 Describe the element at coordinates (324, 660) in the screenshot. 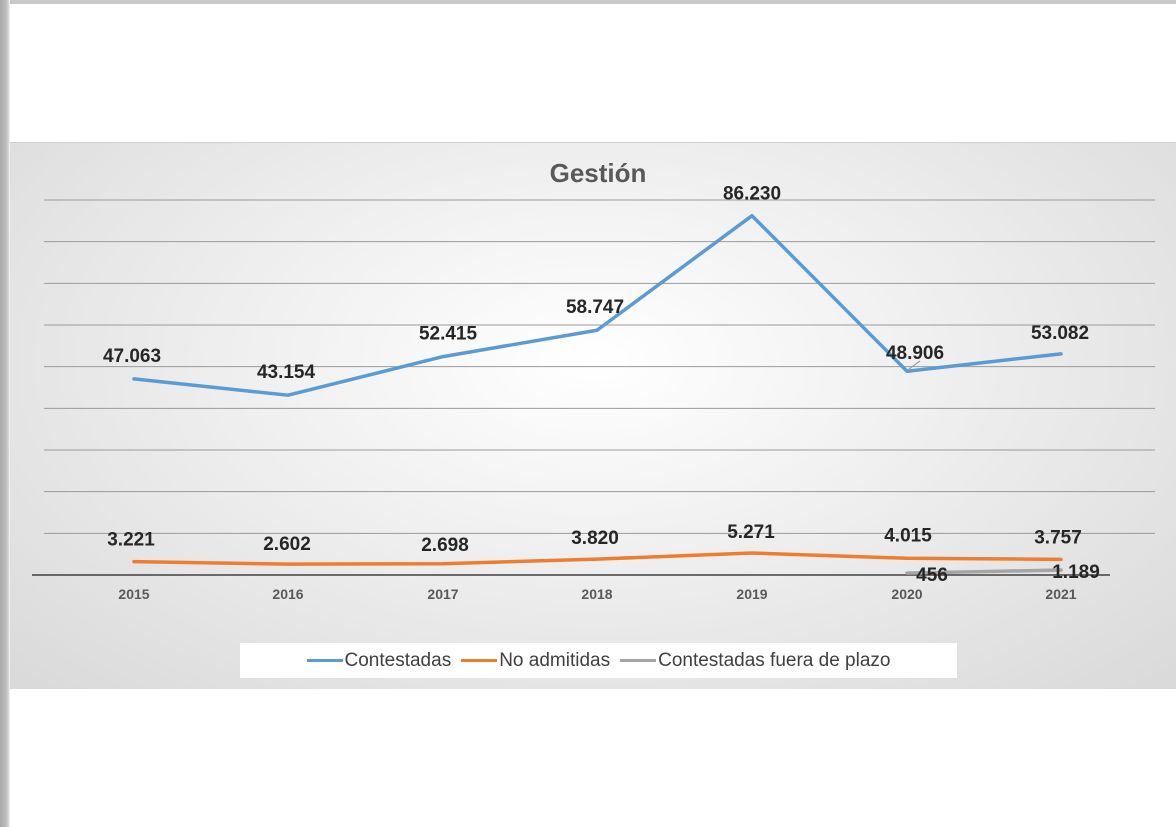

I see `legend-swatch-contestadas` at that location.